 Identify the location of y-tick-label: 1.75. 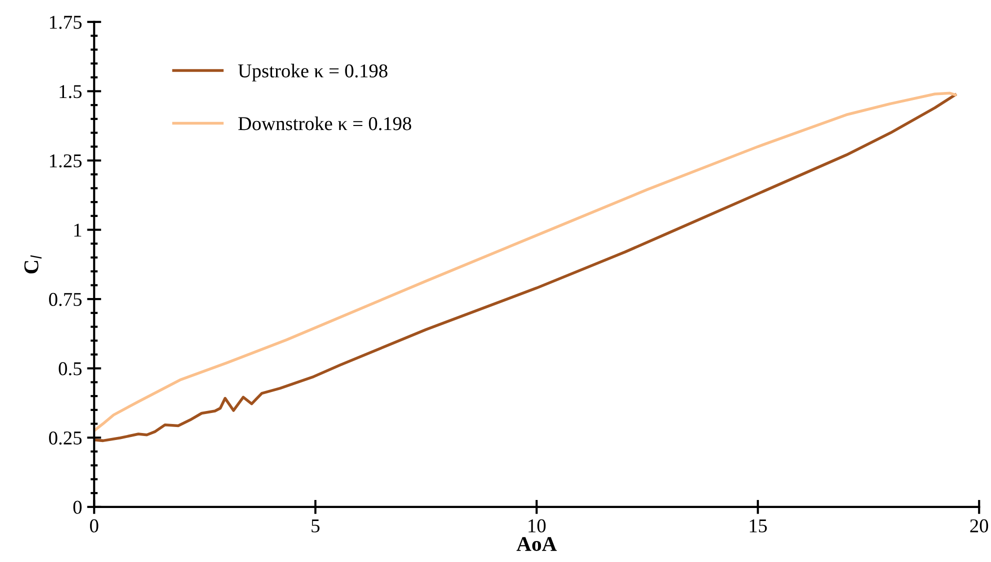
(66, 22).